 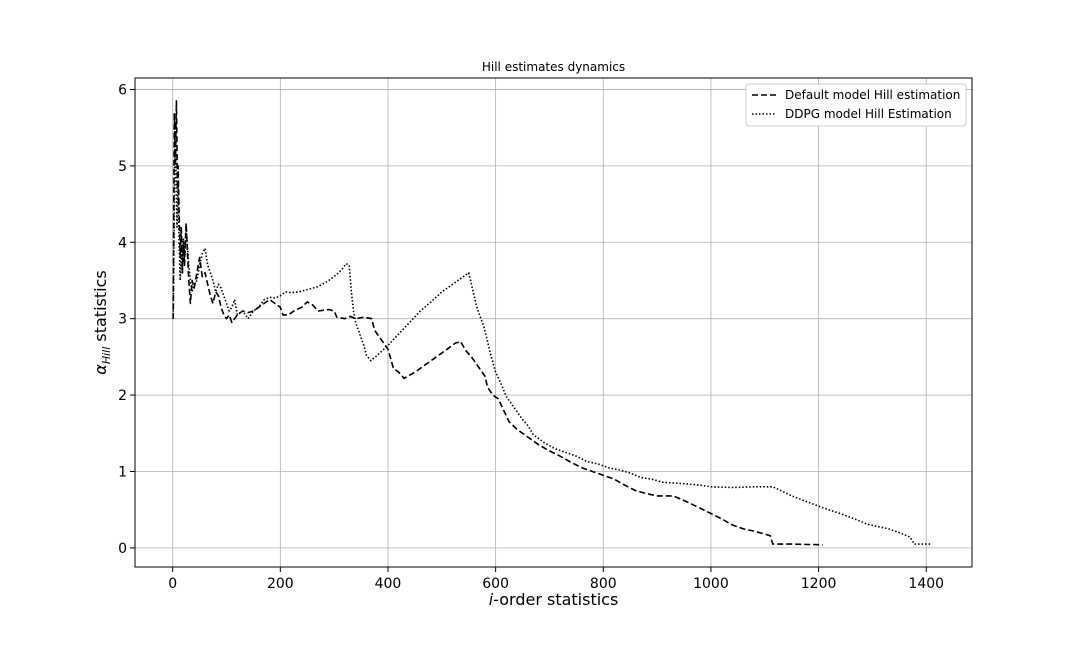 What do you see at coordinates (711, 584) in the screenshot?
I see `x-tick-label: 1000` at bounding box center [711, 584].